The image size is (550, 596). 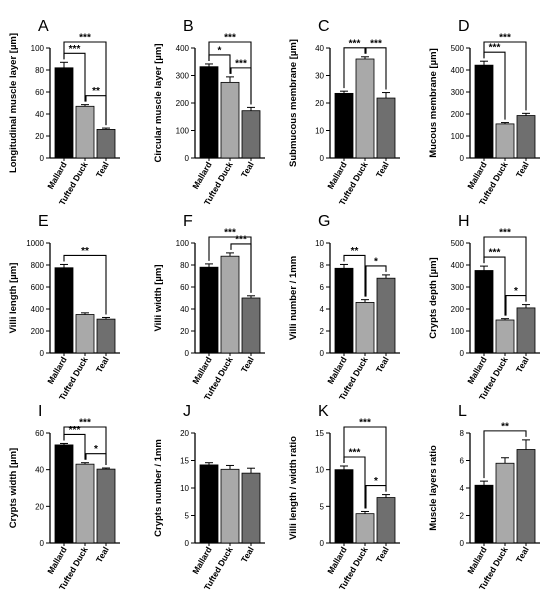 What do you see at coordinates (319, 76) in the screenshot?
I see `y-tick-label: 30` at bounding box center [319, 76].